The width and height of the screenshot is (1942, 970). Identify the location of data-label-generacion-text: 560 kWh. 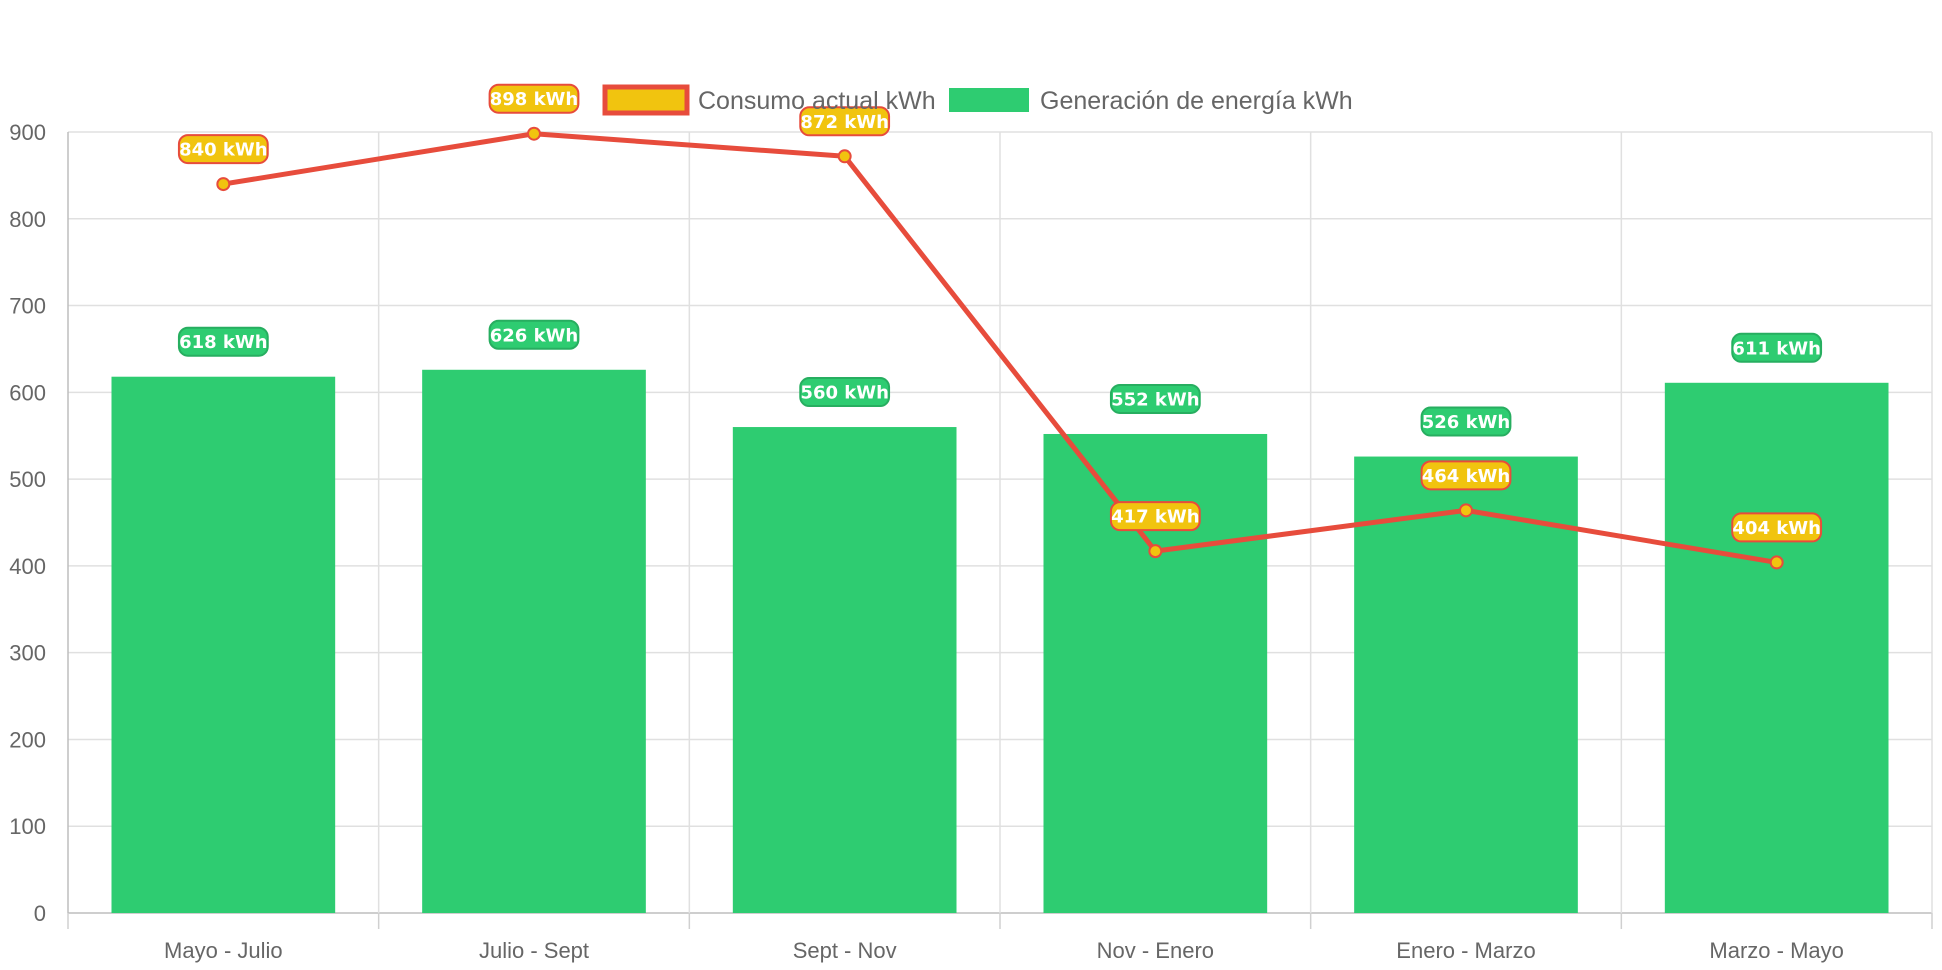
(844, 393).